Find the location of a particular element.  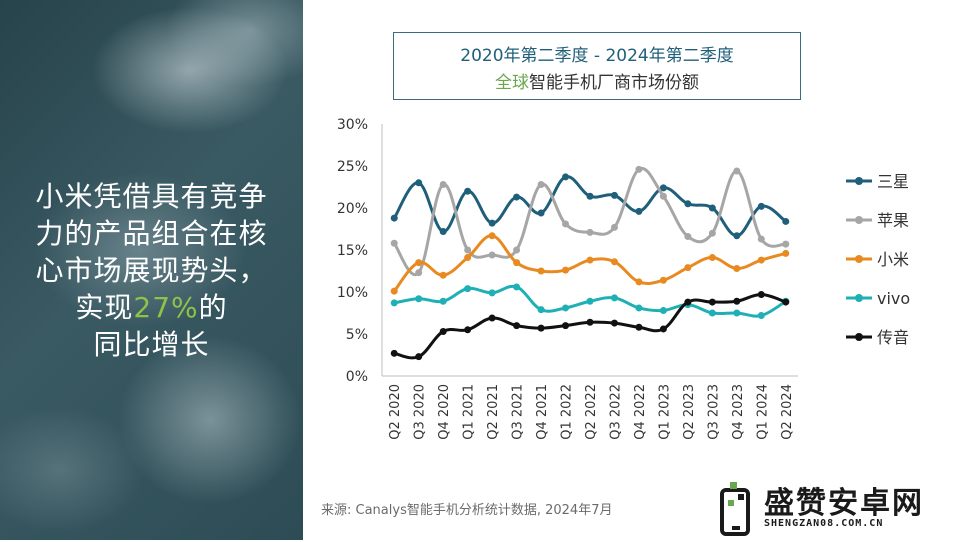

headline-text: 小米凭借具有竞争 力的产品组合在核 心市场展现势头， 实现27%的 同比增长 is located at coordinates (151, 270).